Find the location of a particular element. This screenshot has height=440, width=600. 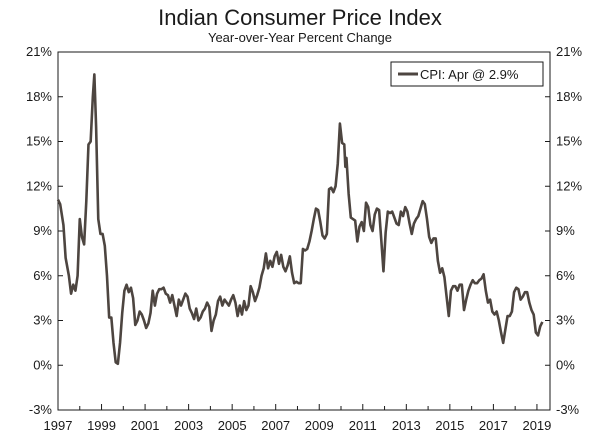

y-tick-label-left: 3% is located at coordinates (42, 320).